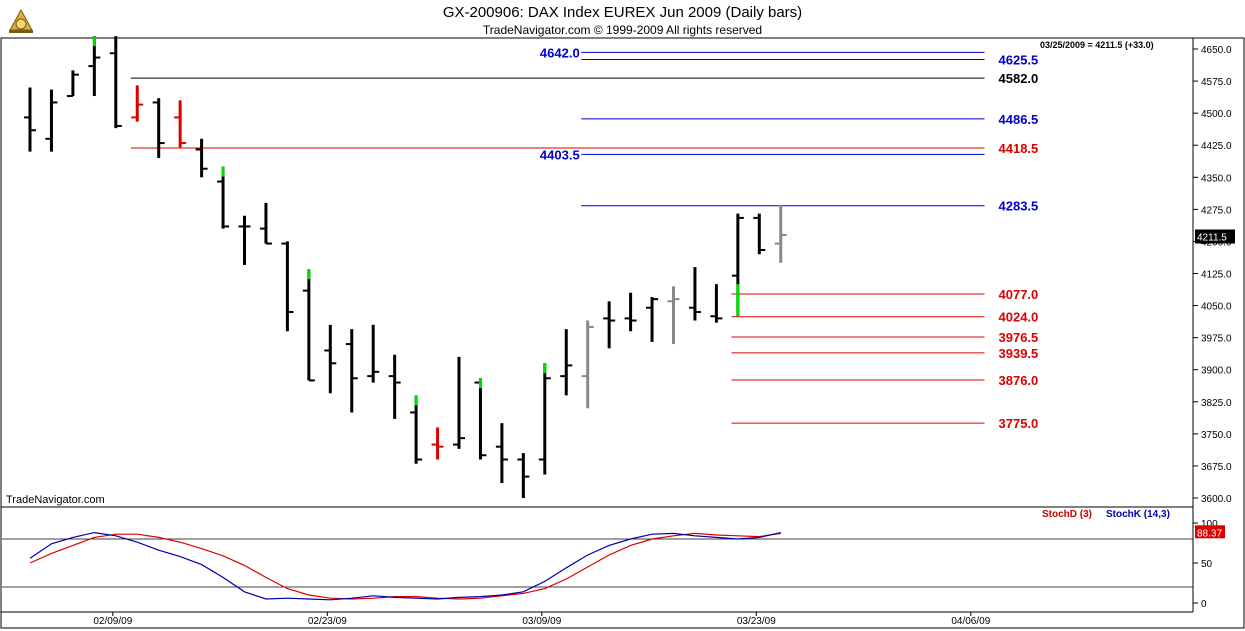 The height and width of the screenshot is (631, 1245). Describe the element at coordinates (1138, 514) in the screenshot. I see `stoch-k-legend: StochK (14,3)` at that location.